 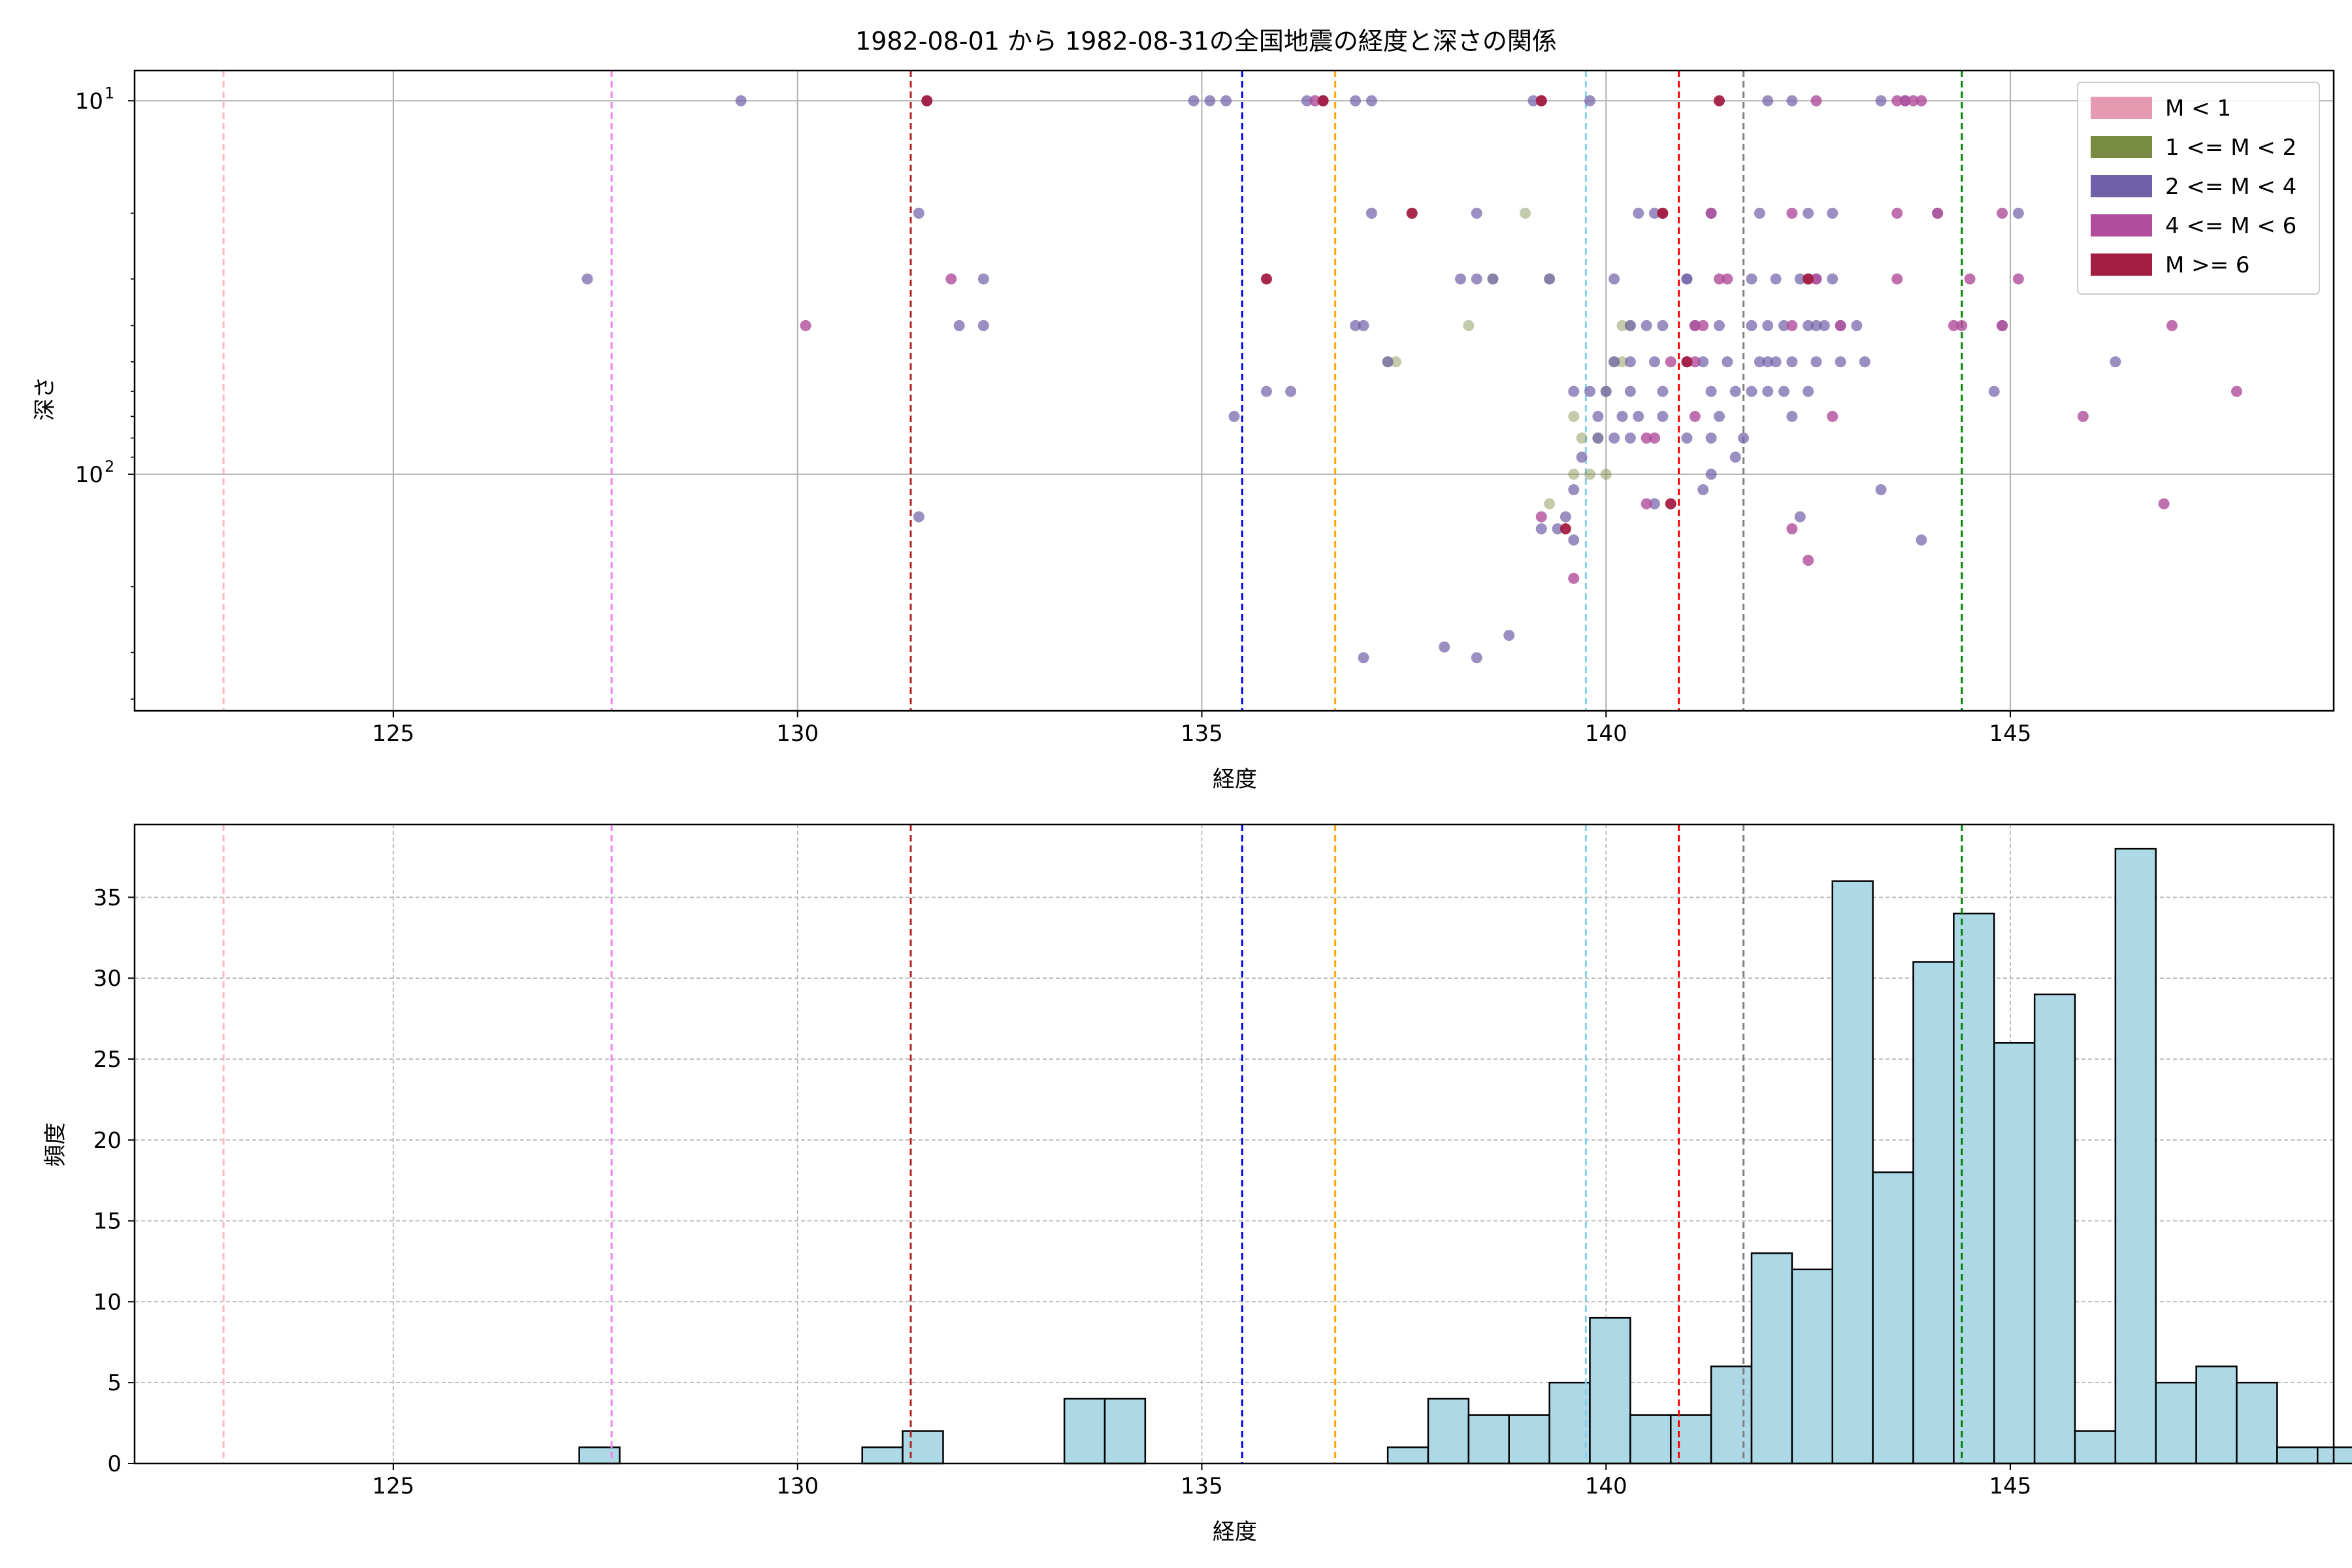 I want to click on scatter-x-axis-label: 経度, so click(x=1235, y=779).